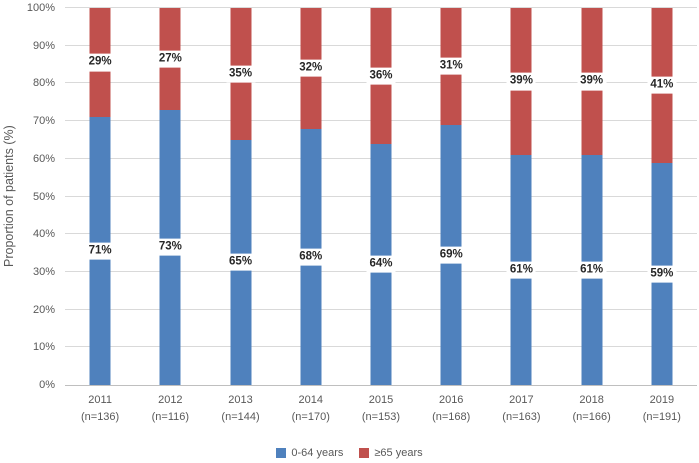 This screenshot has width=699, height=463. What do you see at coordinates (451, 66) in the screenshot?
I see `data-label-65plus-years: 31%` at bounding box center [451, 66].